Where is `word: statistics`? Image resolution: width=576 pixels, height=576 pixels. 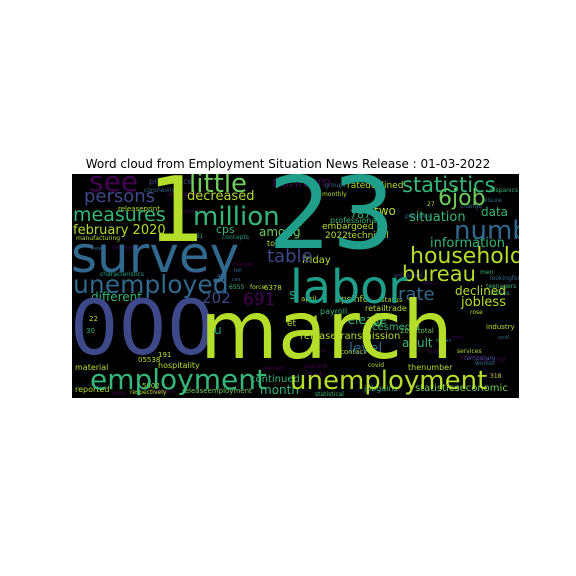
word: statistics is located at coordinates (449, 185).